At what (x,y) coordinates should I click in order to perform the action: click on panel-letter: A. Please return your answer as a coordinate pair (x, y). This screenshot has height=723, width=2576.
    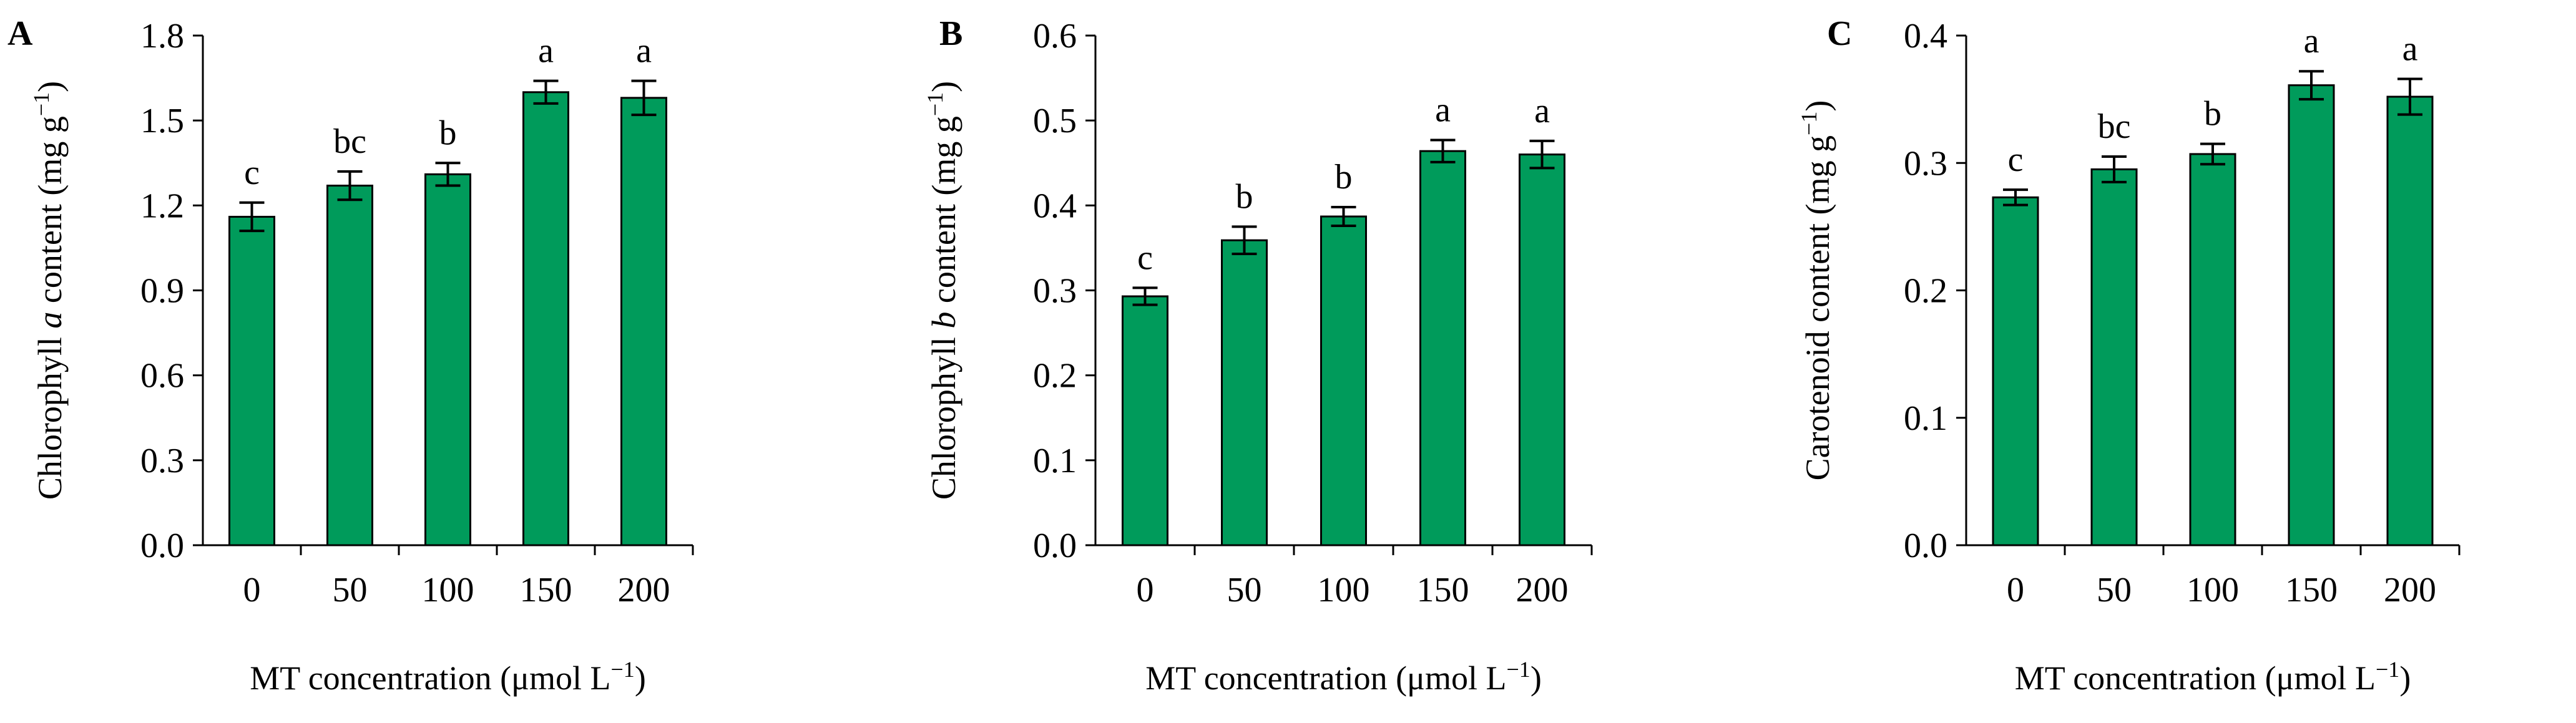
    Looking at the image, I should click on (20, 33).